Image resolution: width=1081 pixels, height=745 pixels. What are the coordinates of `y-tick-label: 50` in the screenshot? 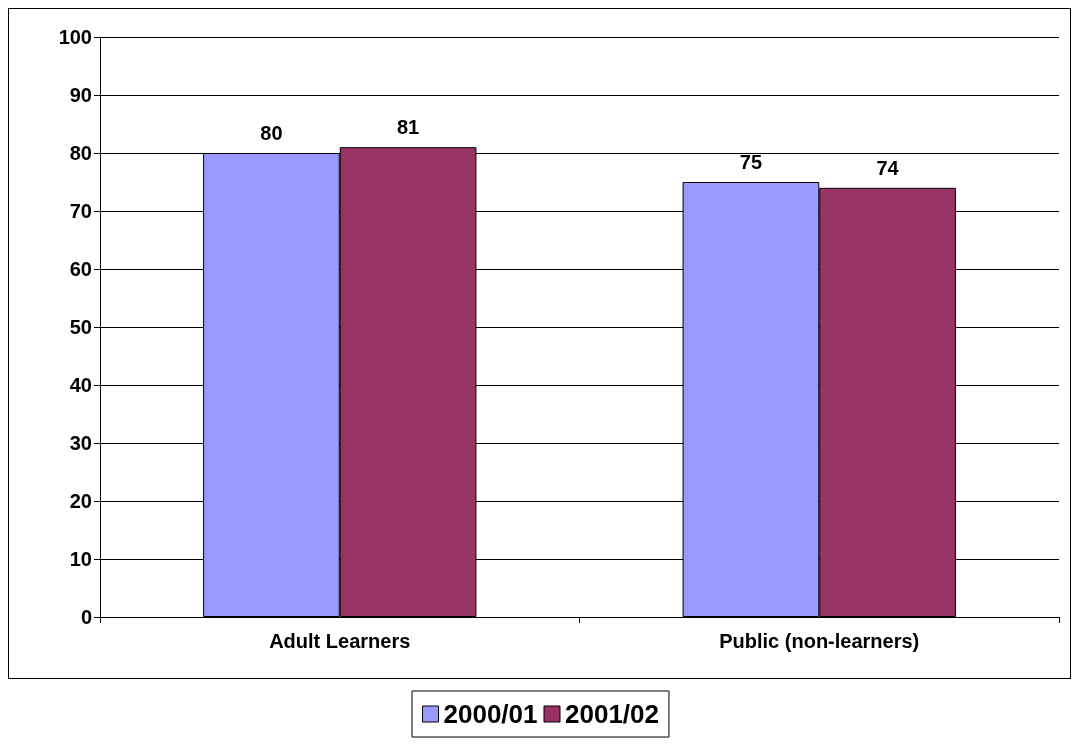 It's located at (80, 327).